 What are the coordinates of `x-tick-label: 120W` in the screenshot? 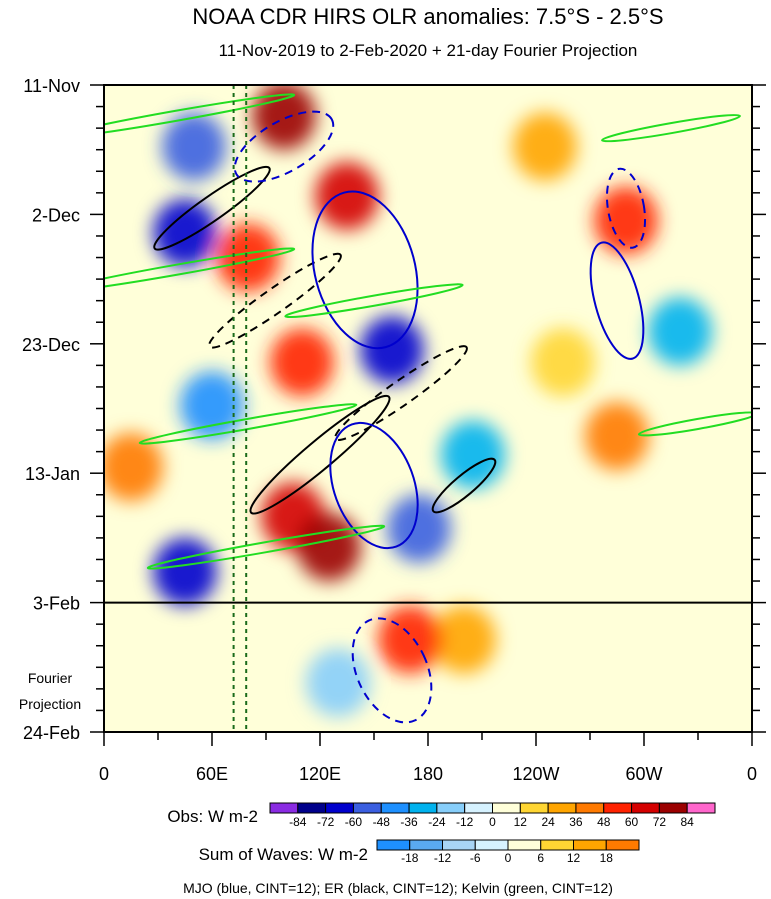 It's located at (535, 774).